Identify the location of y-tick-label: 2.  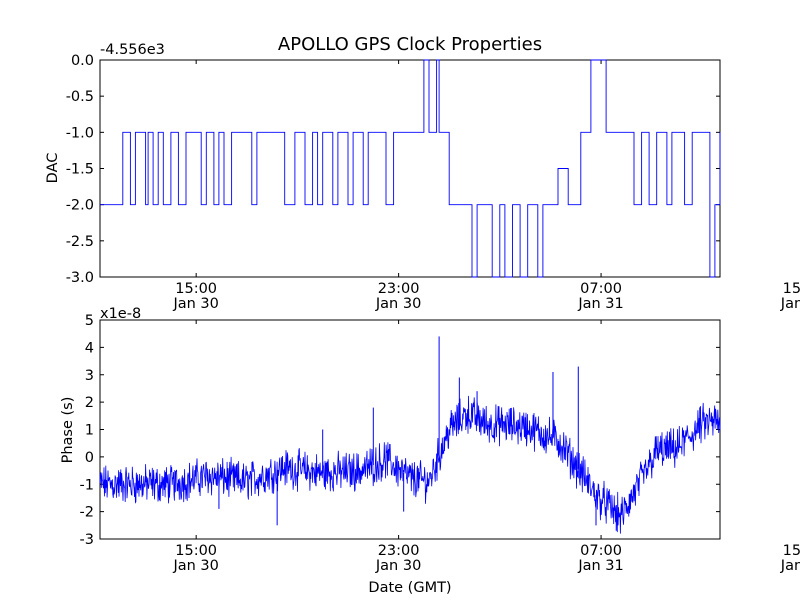
(89, 403).